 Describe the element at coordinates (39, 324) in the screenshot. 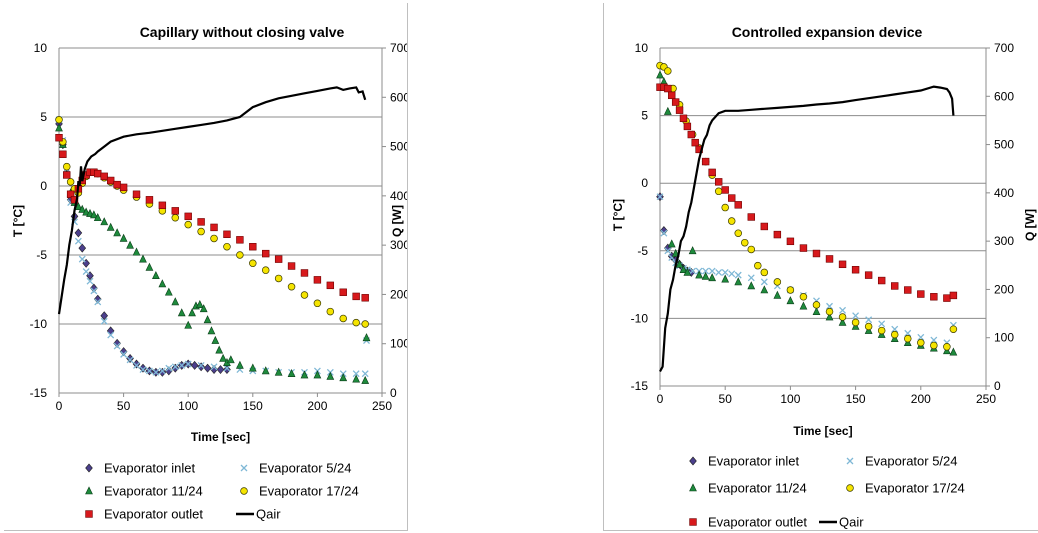

I see `y-tick-label: -10` at that location.